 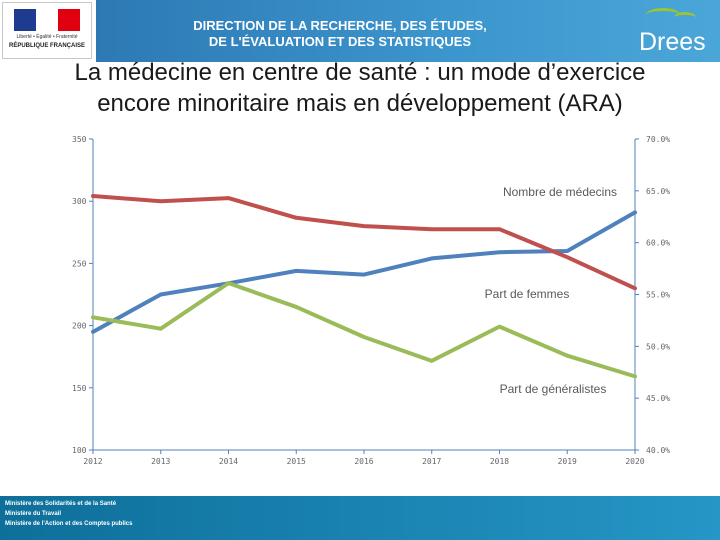 I want to click on x-axis-tick-label: 2017, so click(x=431, y=461).